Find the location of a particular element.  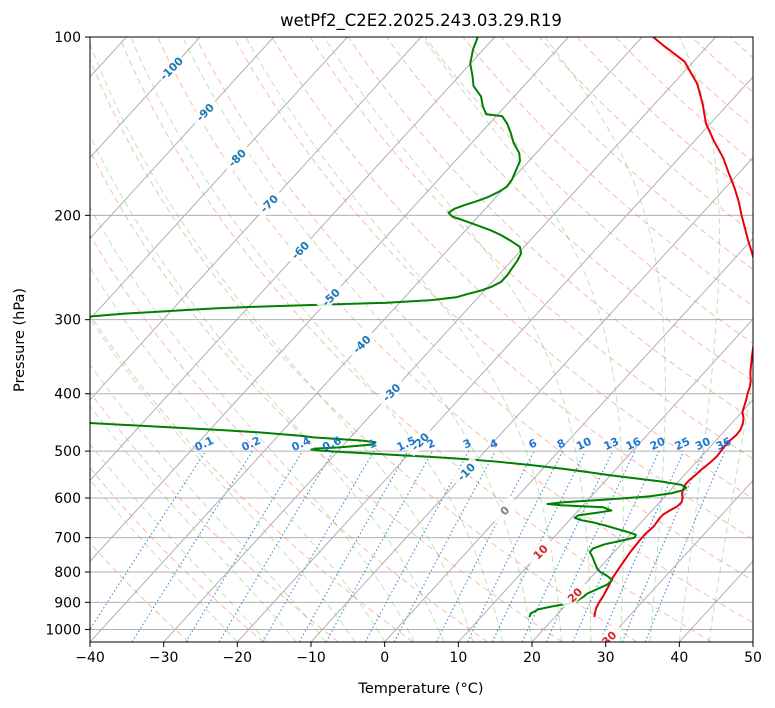

y-tick-label: 100 is located at coordinates (67, 38).